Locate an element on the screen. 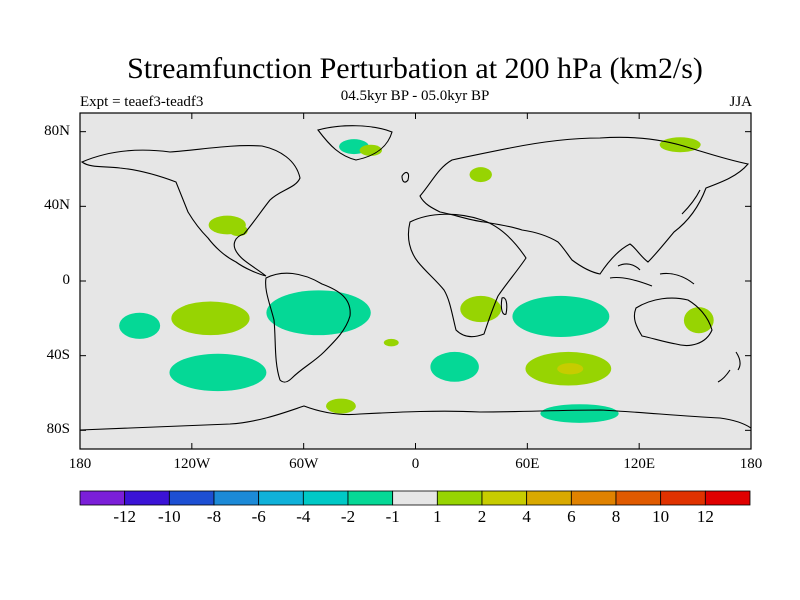 The image size is (800, 600). x-tick-label: 0 is located at coordinates (415, 464).